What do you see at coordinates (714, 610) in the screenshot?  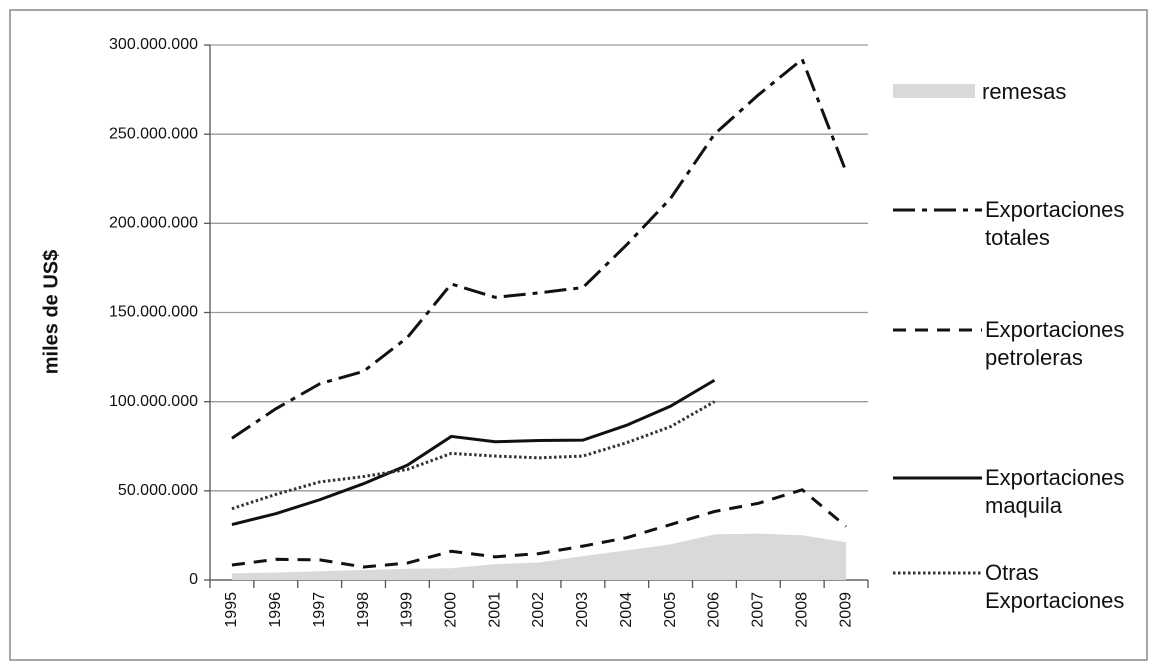 I see `x-tick-label: 2006` at bounding box center [714, 610].